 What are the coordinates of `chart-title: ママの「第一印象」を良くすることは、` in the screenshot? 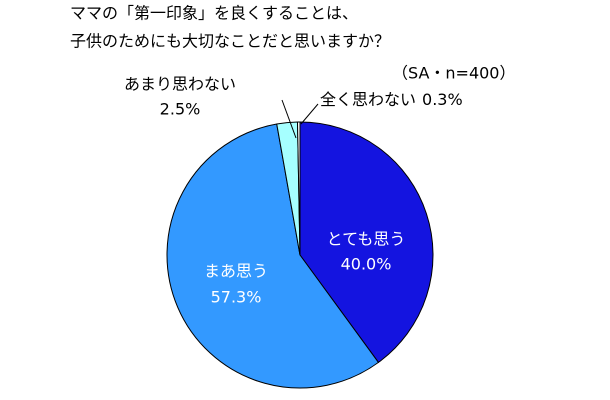 It's located at (214, 13).